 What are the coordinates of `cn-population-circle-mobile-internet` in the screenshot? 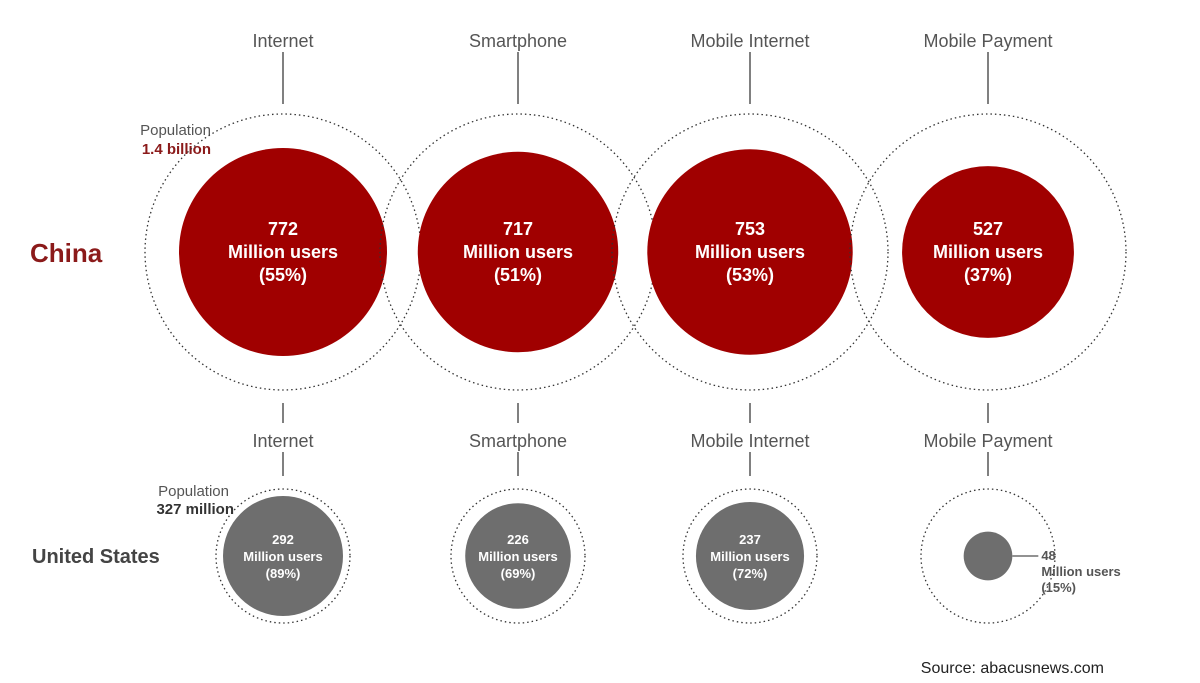 It's located at (750, 252).